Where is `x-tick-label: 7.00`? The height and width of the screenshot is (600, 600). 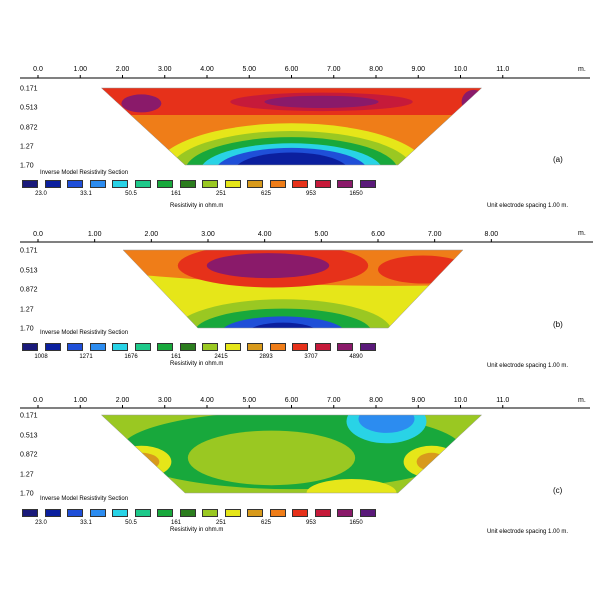 x-tick-label: 7.00 is located at coordinates (333, 69).